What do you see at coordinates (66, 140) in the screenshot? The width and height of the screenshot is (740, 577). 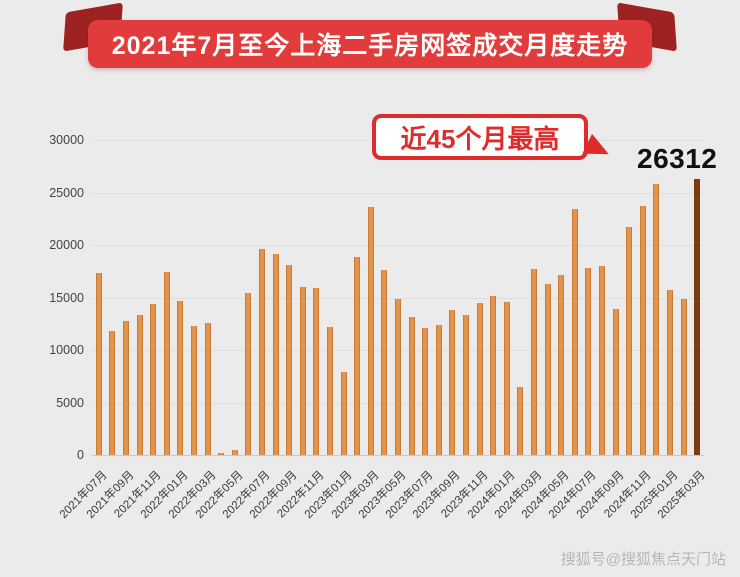 I see `y-tick-label: 30000` at bounding box center [66, 140].